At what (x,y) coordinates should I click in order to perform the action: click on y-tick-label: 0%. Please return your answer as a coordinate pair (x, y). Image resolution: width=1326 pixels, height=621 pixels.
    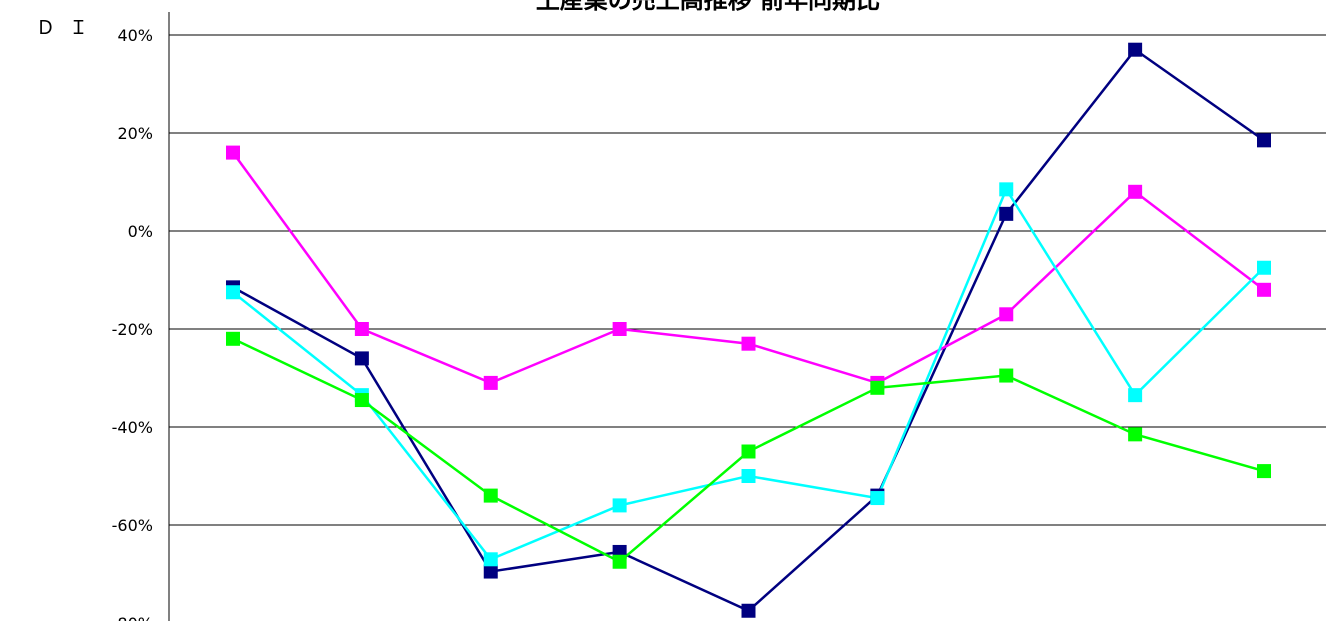
    Looking at the image, I should click on (140, 231).